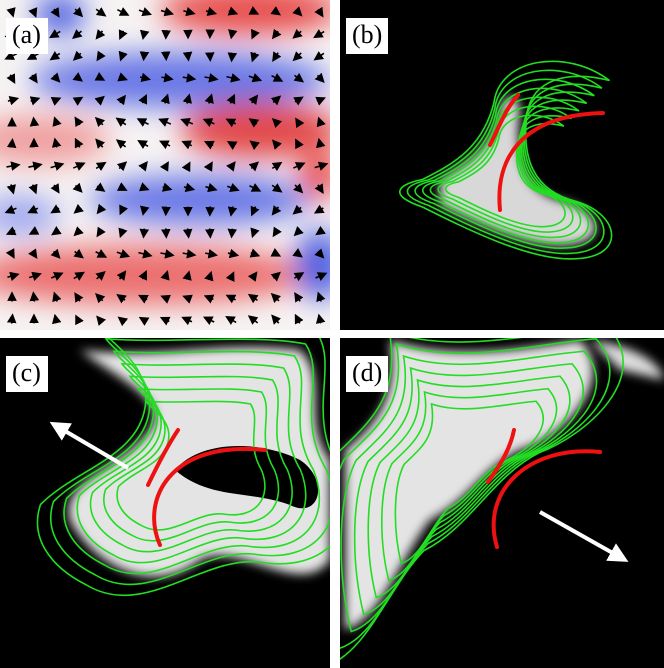  Describe the element at coordinates (501, 456) in the screenshot. I see `reconnection-line` at that location.